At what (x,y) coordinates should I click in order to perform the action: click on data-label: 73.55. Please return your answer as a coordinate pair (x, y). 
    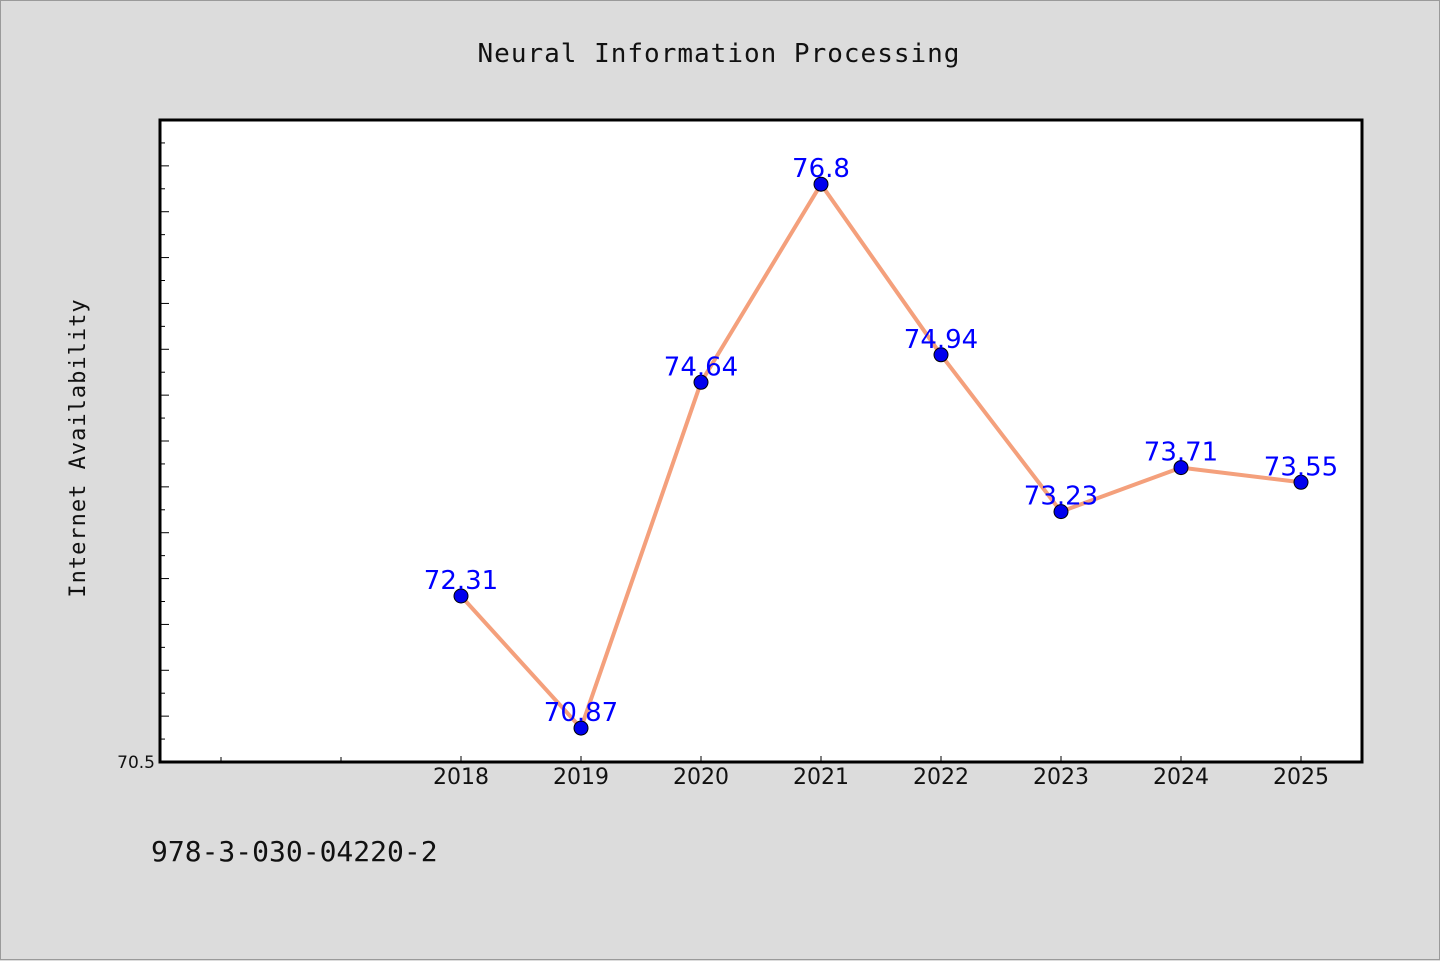
    Looking at the image, I should click on (1301, 467).